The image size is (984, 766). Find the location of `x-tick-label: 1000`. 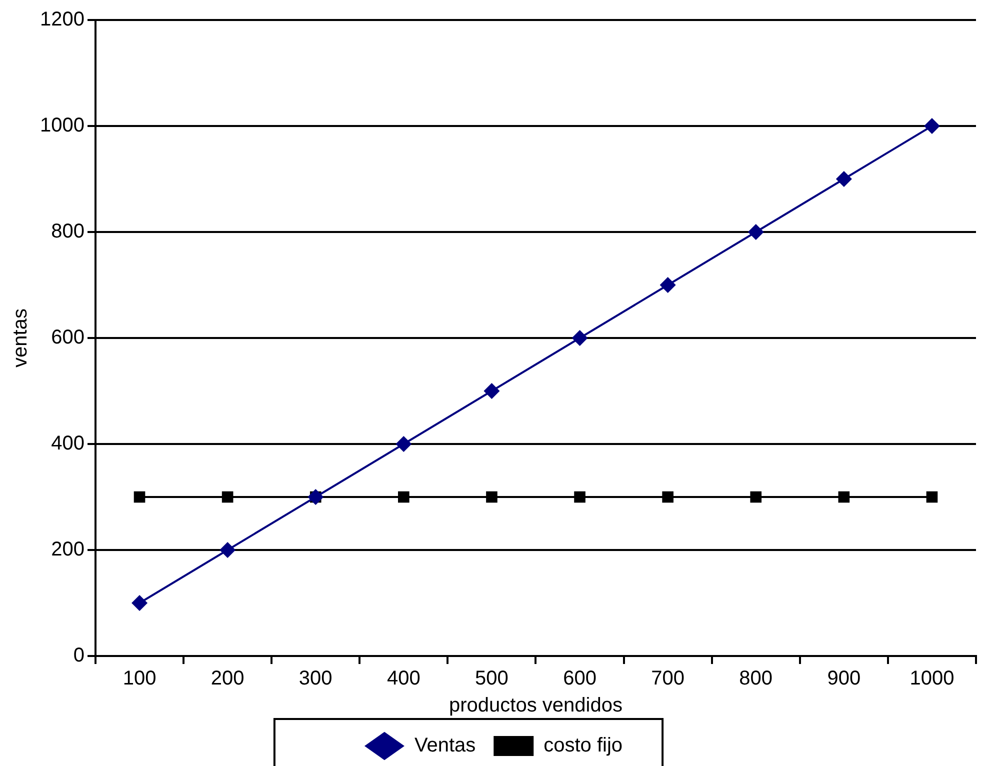

x-tick-label: 1000 is located at coordinates (932, 679).